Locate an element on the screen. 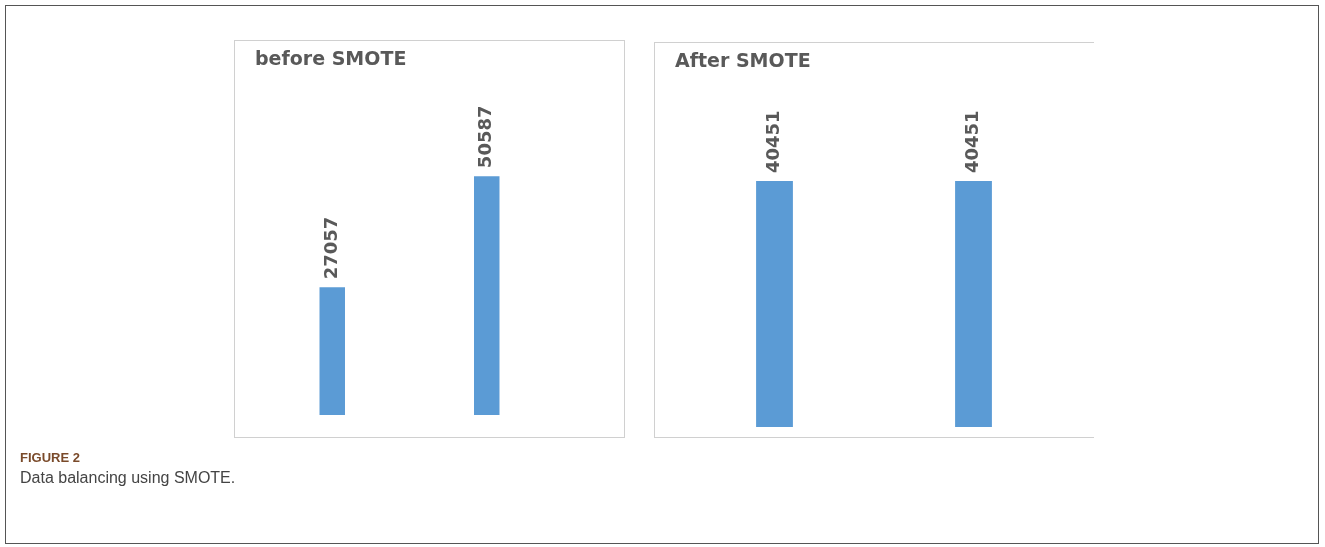 The image size is (1325, 547). data-label: 27057 is located at coordinates (330, 248).